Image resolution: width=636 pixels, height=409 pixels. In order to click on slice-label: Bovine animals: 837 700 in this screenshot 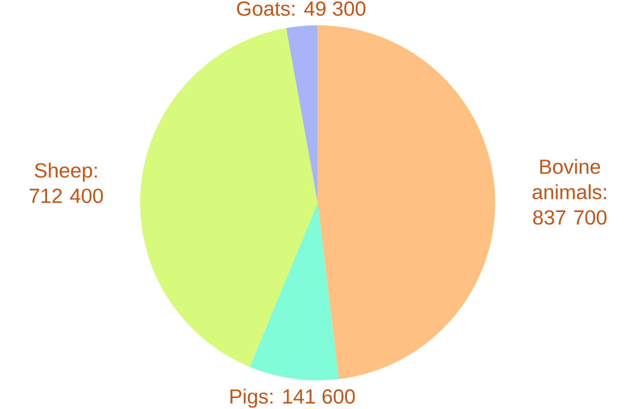, I will do `click(569, 191)`.